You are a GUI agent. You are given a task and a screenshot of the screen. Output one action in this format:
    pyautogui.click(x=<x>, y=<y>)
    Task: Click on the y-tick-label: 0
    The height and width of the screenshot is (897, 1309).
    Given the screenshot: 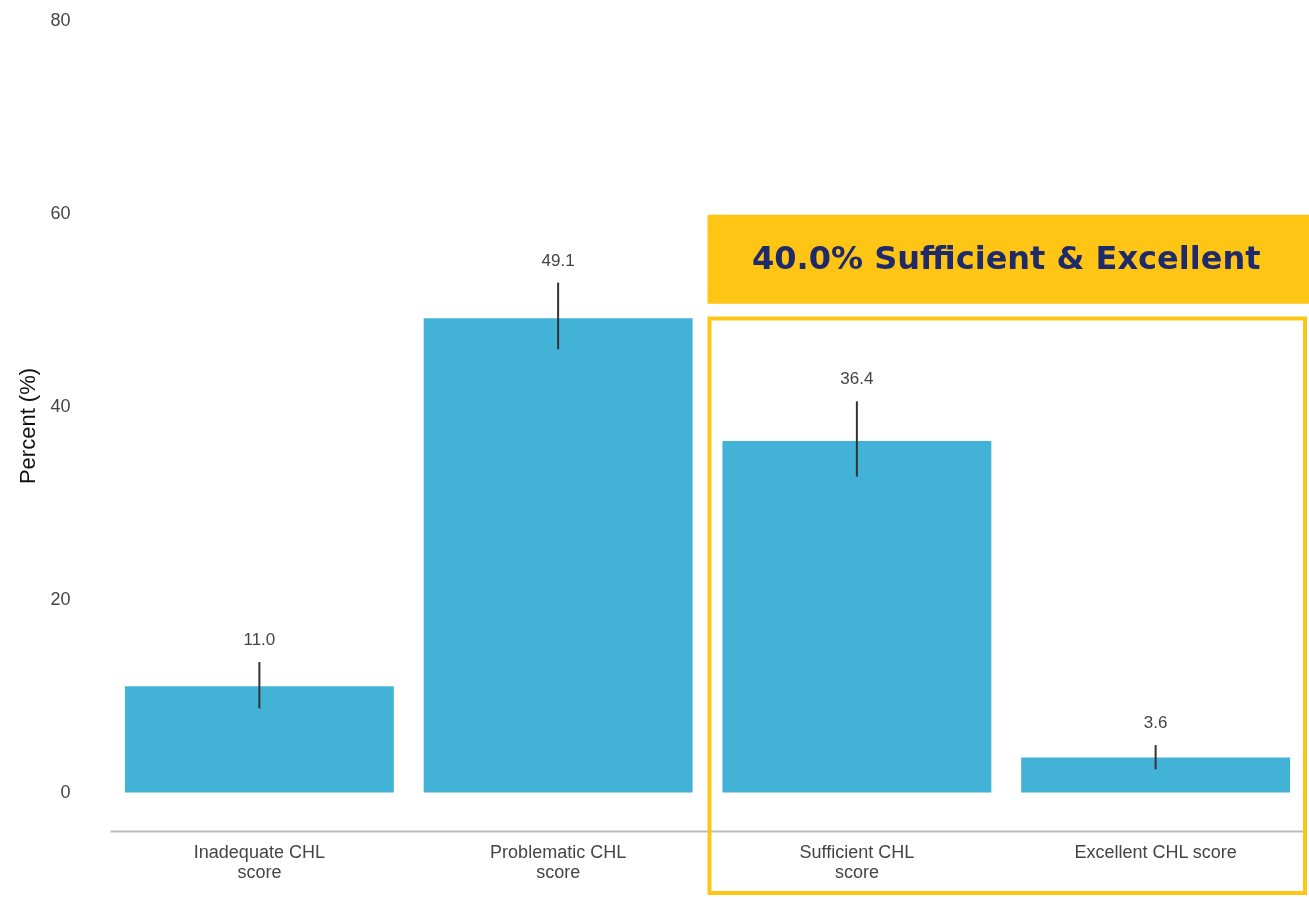 What is the action you would take?
    pyautogui.click(x=65, y=791)
    